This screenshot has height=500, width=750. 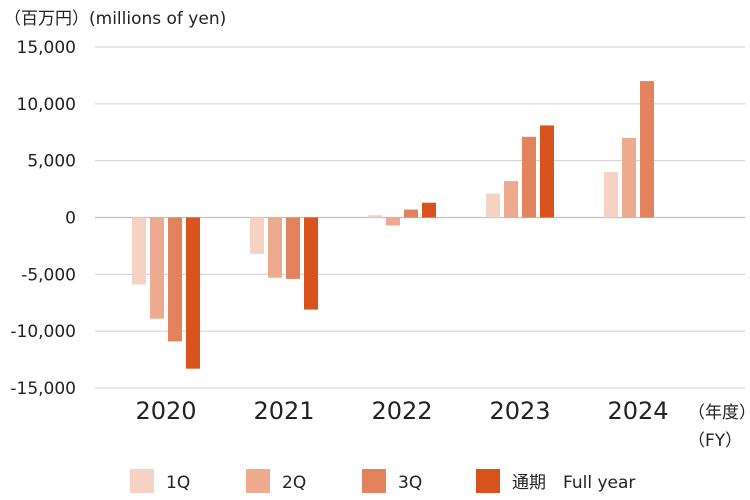 I want to click on bar-2024-q2, so click(x=629, y=177).